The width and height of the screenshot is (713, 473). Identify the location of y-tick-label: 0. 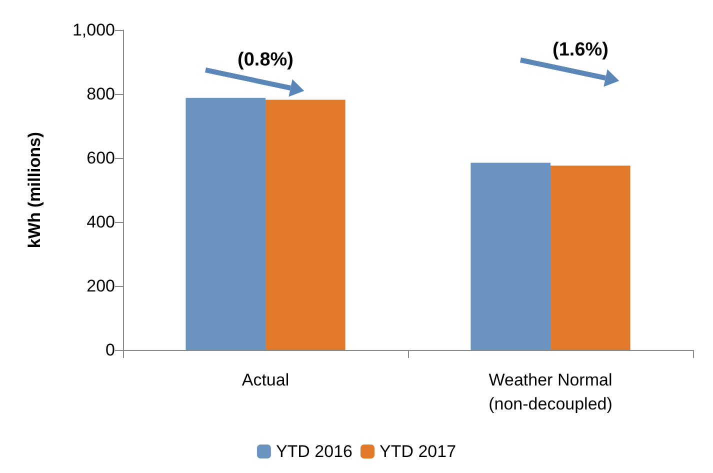
(110, 350).